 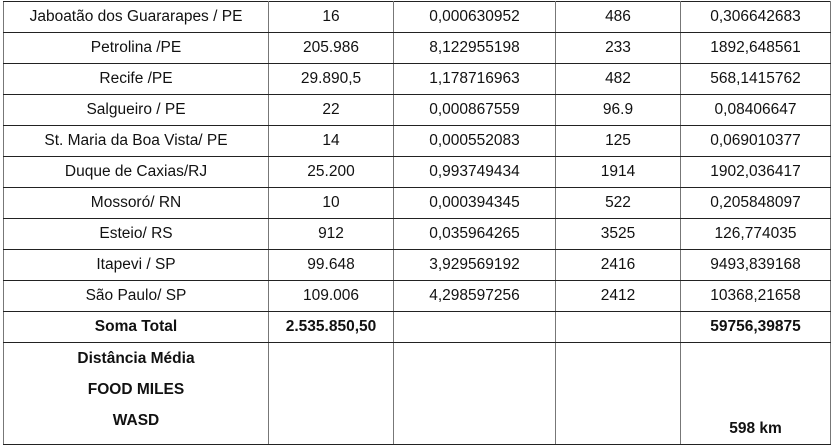 I want to click on cell-quantity: 10, so click(x=331, y=203).